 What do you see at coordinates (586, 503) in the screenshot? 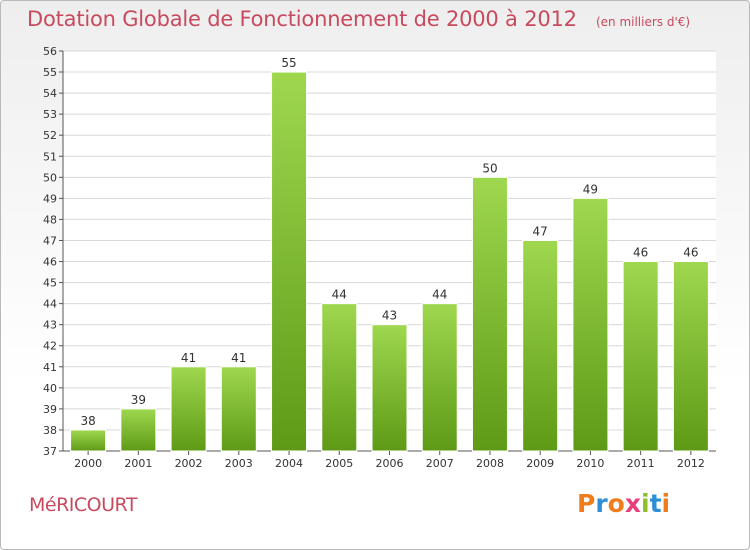
I see `logo-letter: P` at bounding box center [586, 503].